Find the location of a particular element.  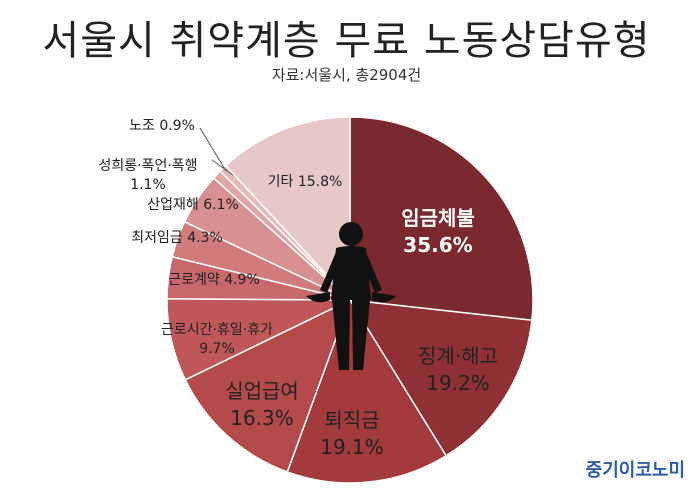

slice-label-value: 35.6% is located at coordinates (437, 245).